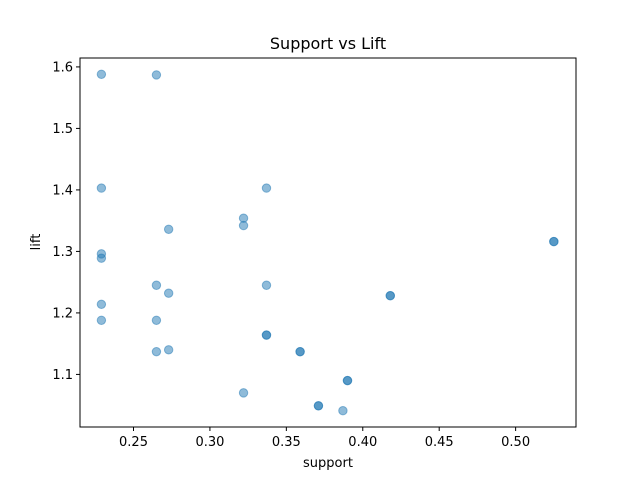  Describe the element at coordinates (62, 129) in the screenshot. I see `y-tick-label: 1.5` at that location.